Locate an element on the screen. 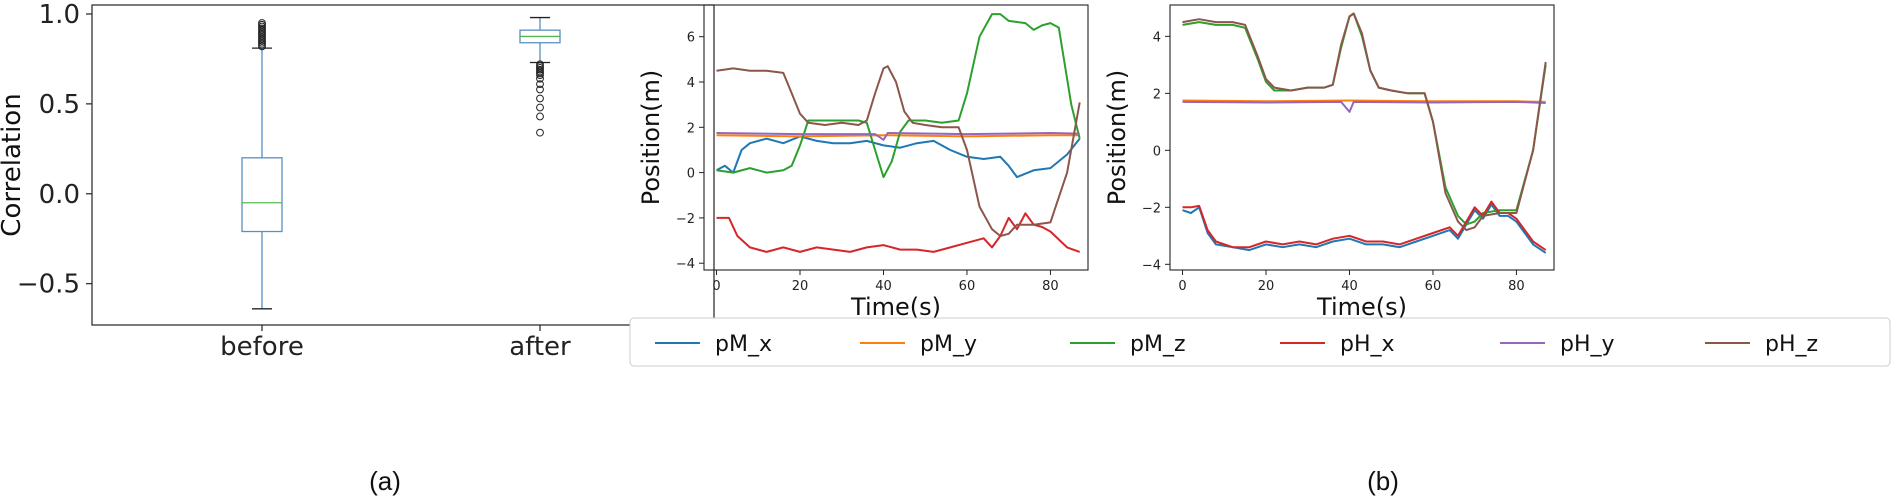 The image size is (1900, 502). y-tick-label: 6 is located at coordinates (691, 38).